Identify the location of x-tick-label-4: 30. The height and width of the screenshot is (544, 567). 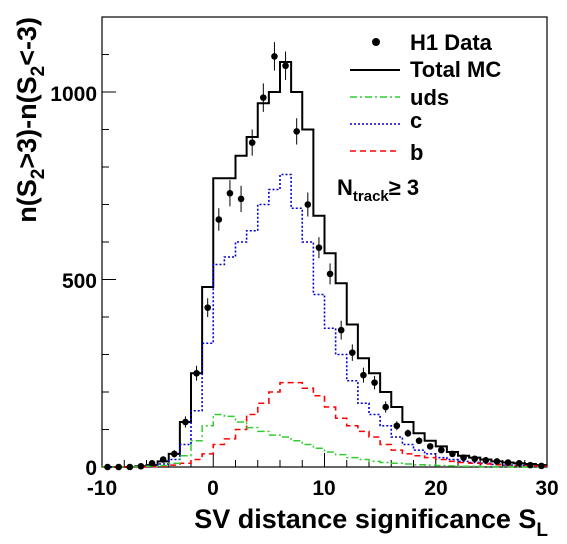
(546, 488).